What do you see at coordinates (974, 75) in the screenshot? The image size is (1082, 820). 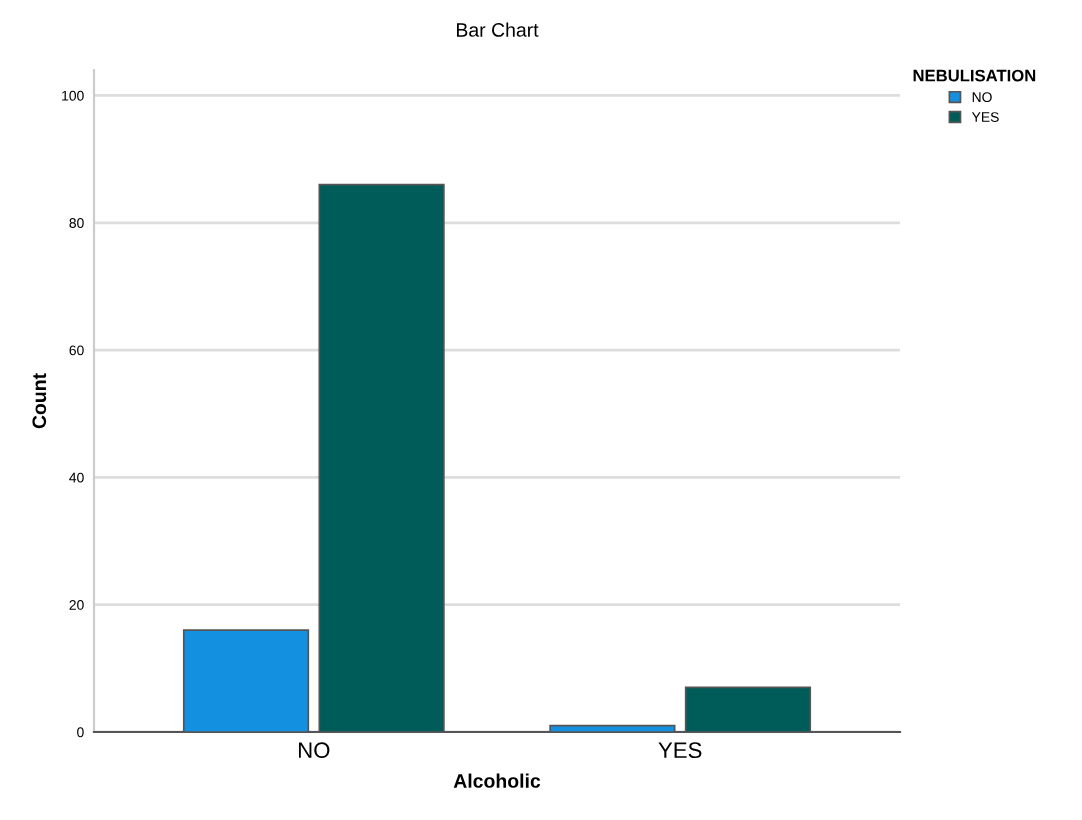 I see `legend-title: NEBULISATION` at bounding box center [974, 75].